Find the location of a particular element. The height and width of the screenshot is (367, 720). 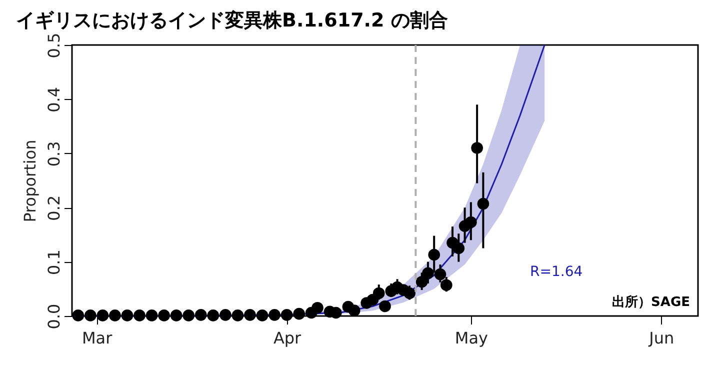

chart-title: イギリスにおけるインド変異株B.1.617.2 の割合 is located at coordinates (232, 20).